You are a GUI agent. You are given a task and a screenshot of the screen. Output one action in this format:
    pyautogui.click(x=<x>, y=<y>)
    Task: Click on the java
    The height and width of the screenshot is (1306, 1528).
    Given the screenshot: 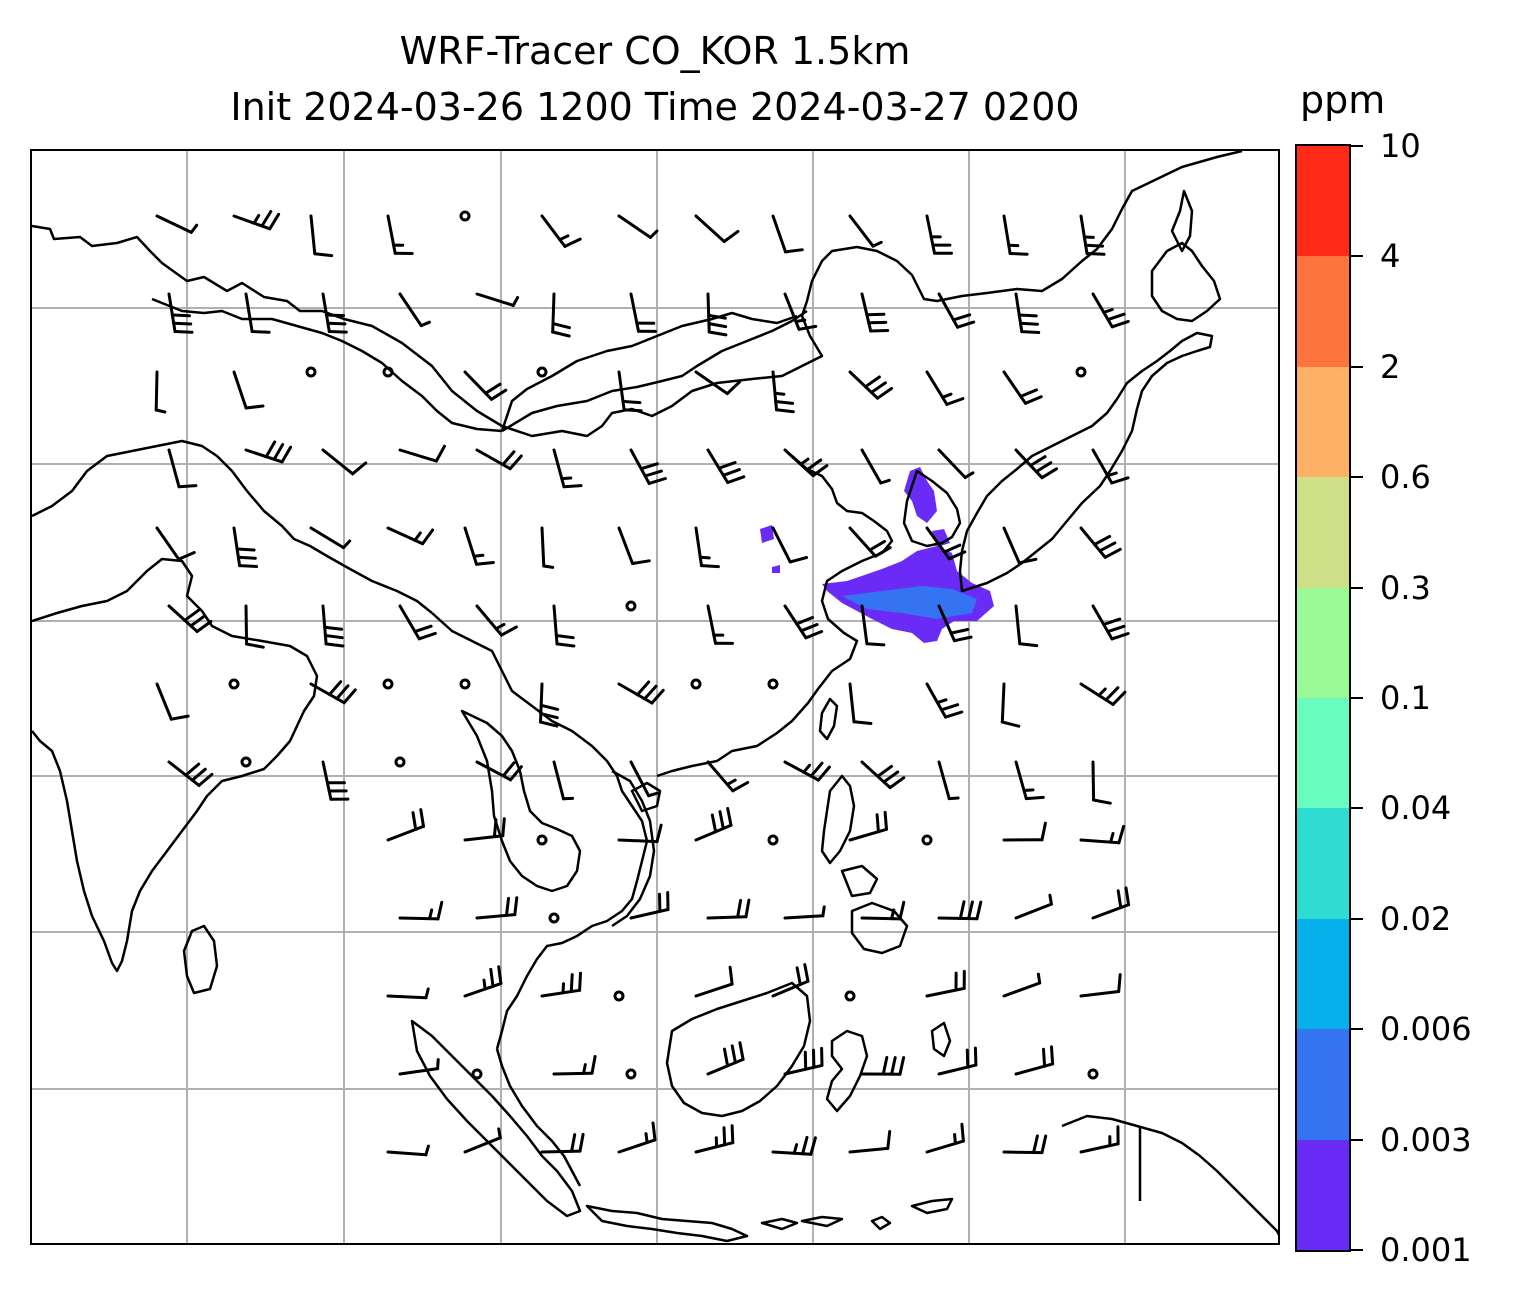 What is the action you would take?
    pyautogui.click(x=667, y=1223)
    